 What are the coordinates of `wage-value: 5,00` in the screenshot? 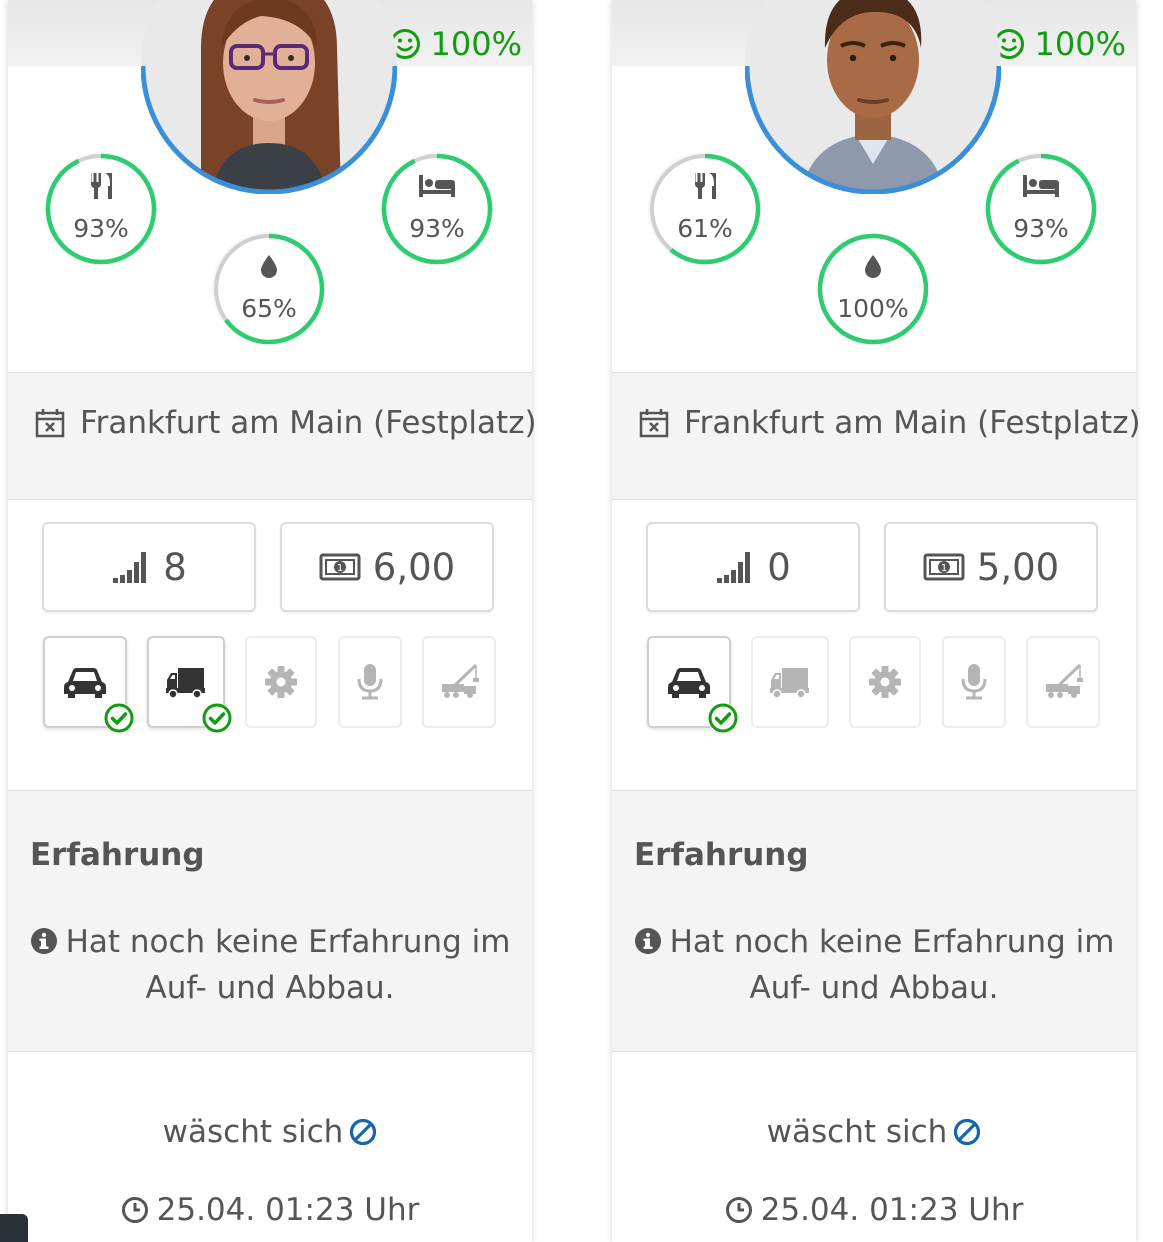 It's located at (1018, 567).